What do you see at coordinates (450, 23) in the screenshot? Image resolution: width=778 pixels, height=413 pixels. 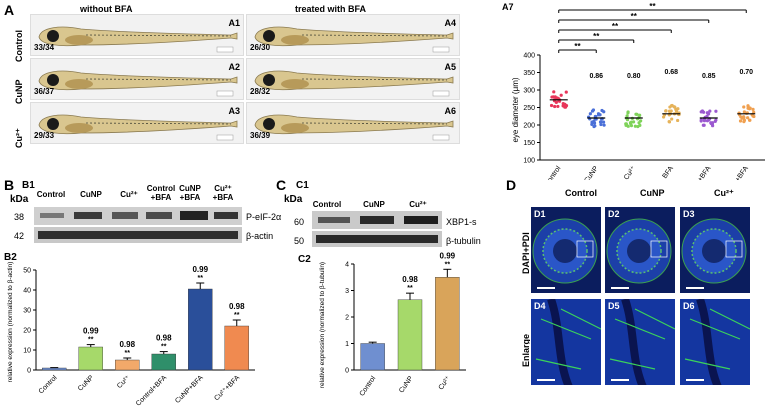 I see `fish-panel-label: A4` at bounding box center [450, 23].